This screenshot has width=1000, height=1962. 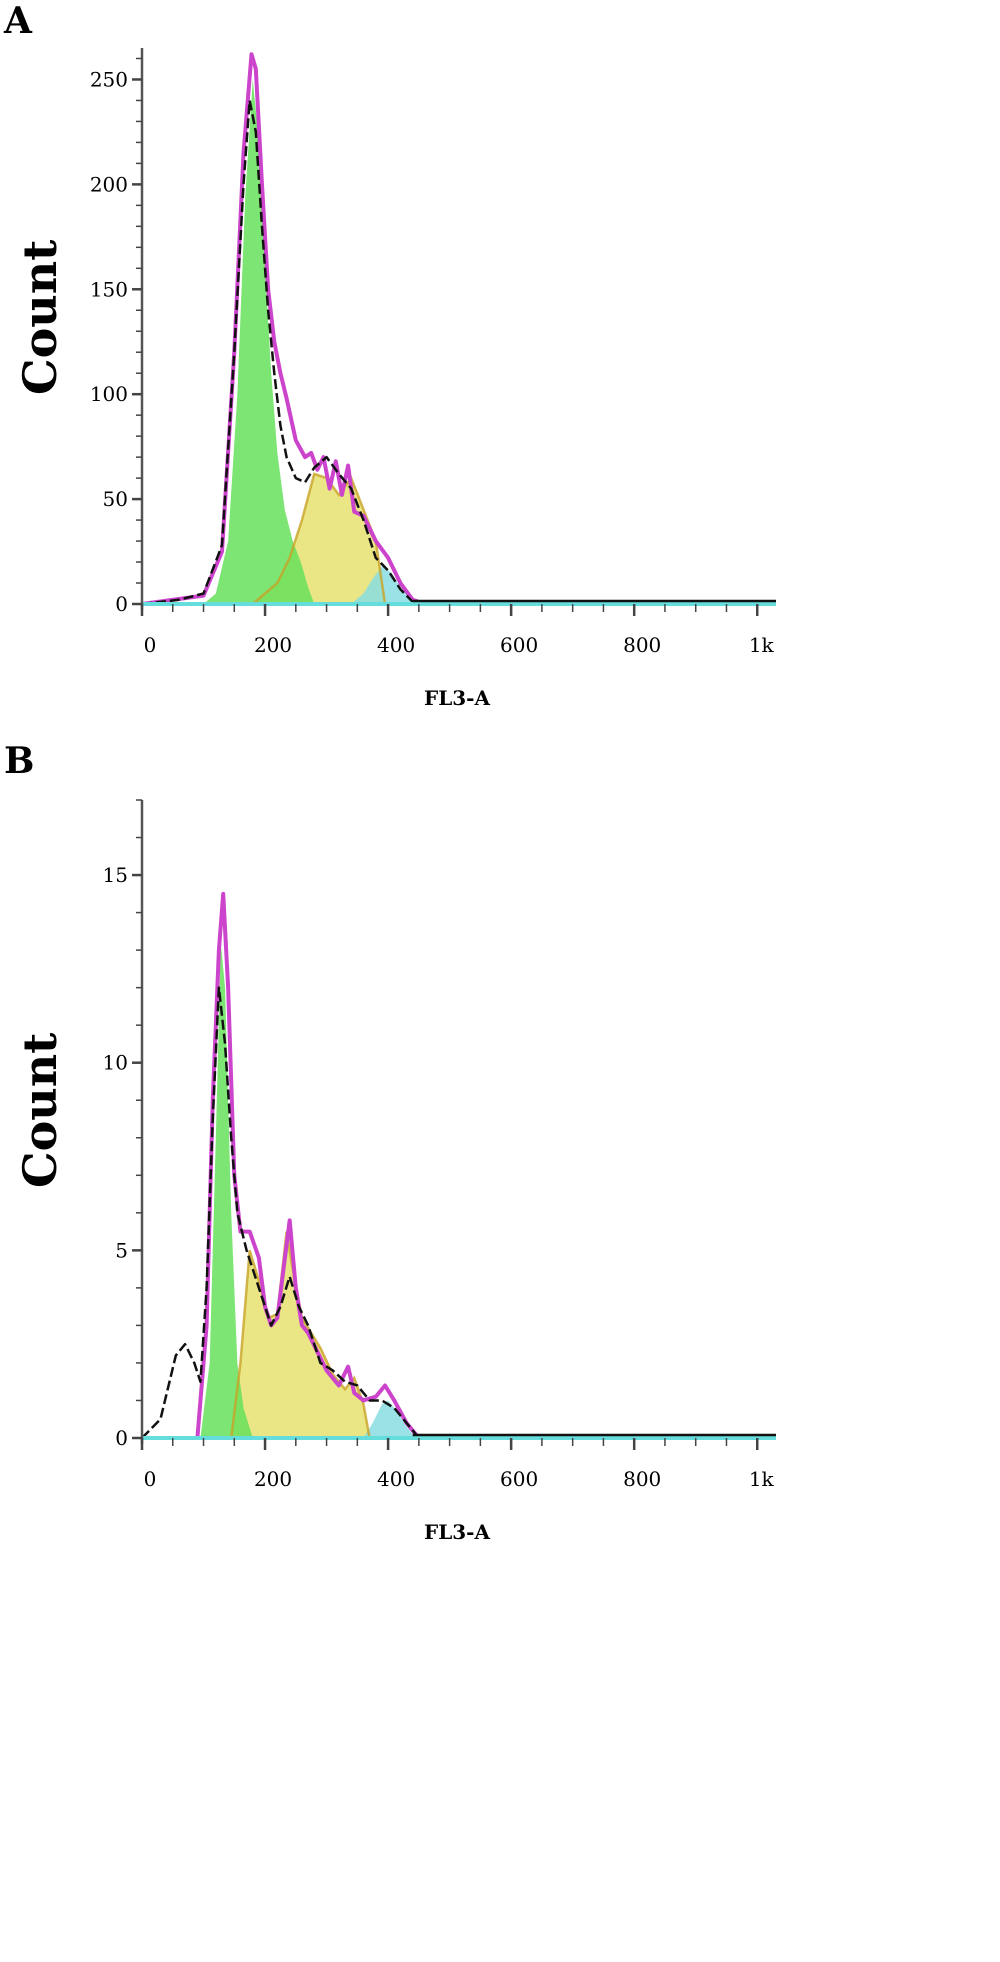 What do you see at coordinates (115, 499) in the screenshot?
I see `panel-a-y-tick-label: 50` at bounding box center [115, 499].